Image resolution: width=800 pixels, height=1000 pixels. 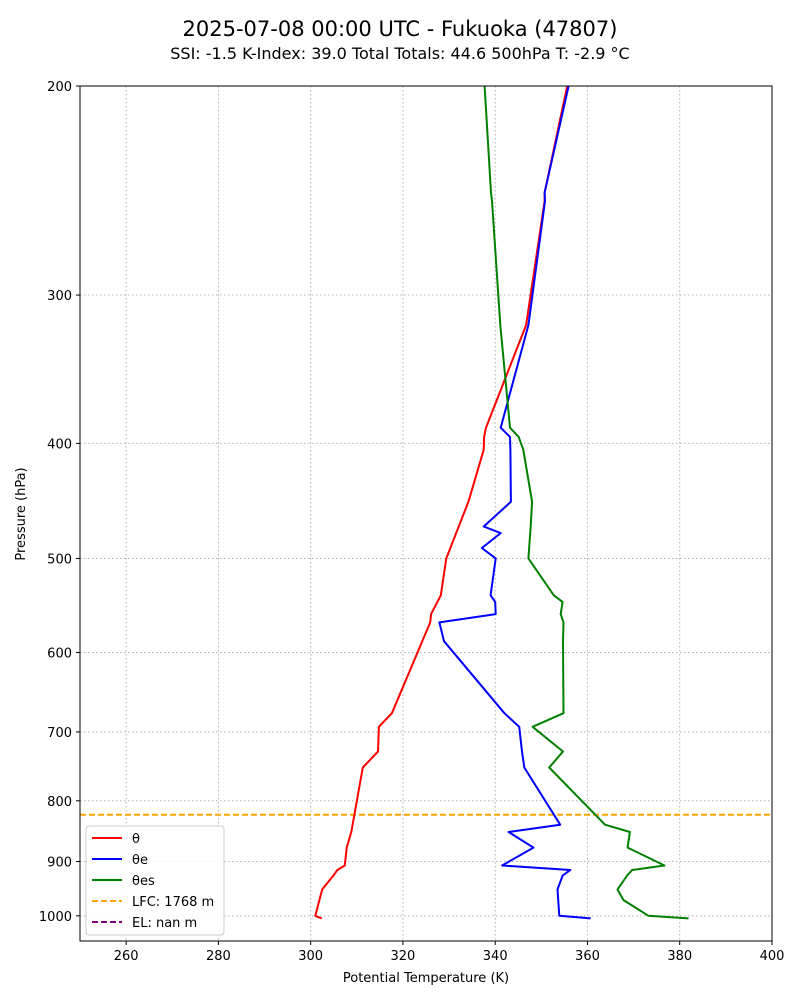 I want to click on legend: θ θe θes LFC: 1768 m EL: nan m, so click(x=155, y=880).